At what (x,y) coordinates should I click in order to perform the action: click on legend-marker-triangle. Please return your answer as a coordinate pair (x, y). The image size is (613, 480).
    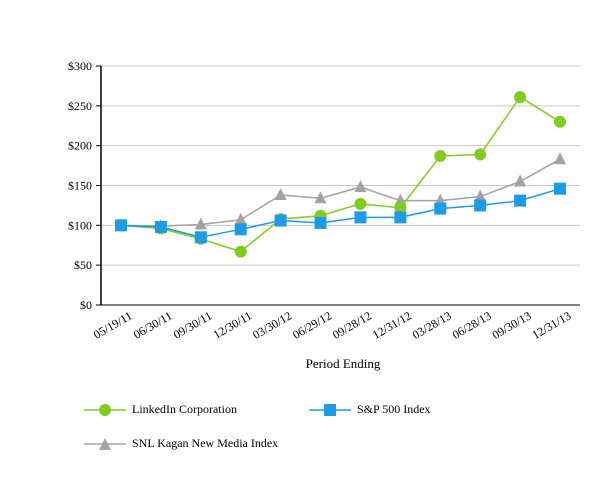
    Looking at the image, I should click on (105, 443).